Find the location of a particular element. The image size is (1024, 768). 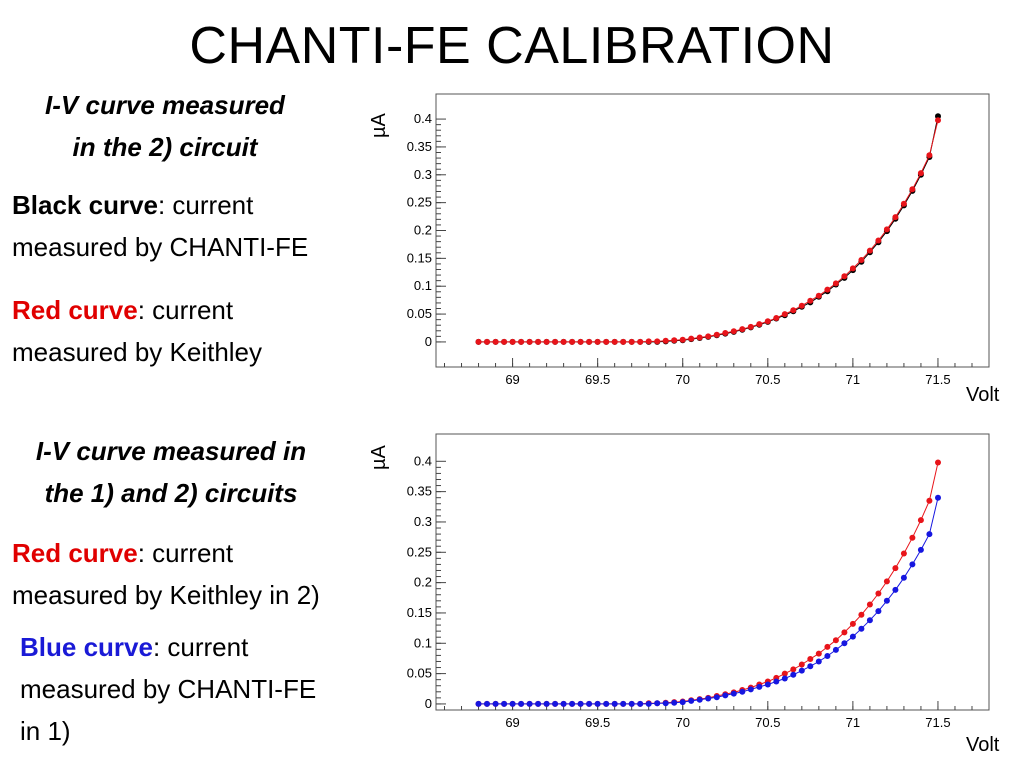

chart1-x-tick-label: 69 is located at coordinates (512, 379).